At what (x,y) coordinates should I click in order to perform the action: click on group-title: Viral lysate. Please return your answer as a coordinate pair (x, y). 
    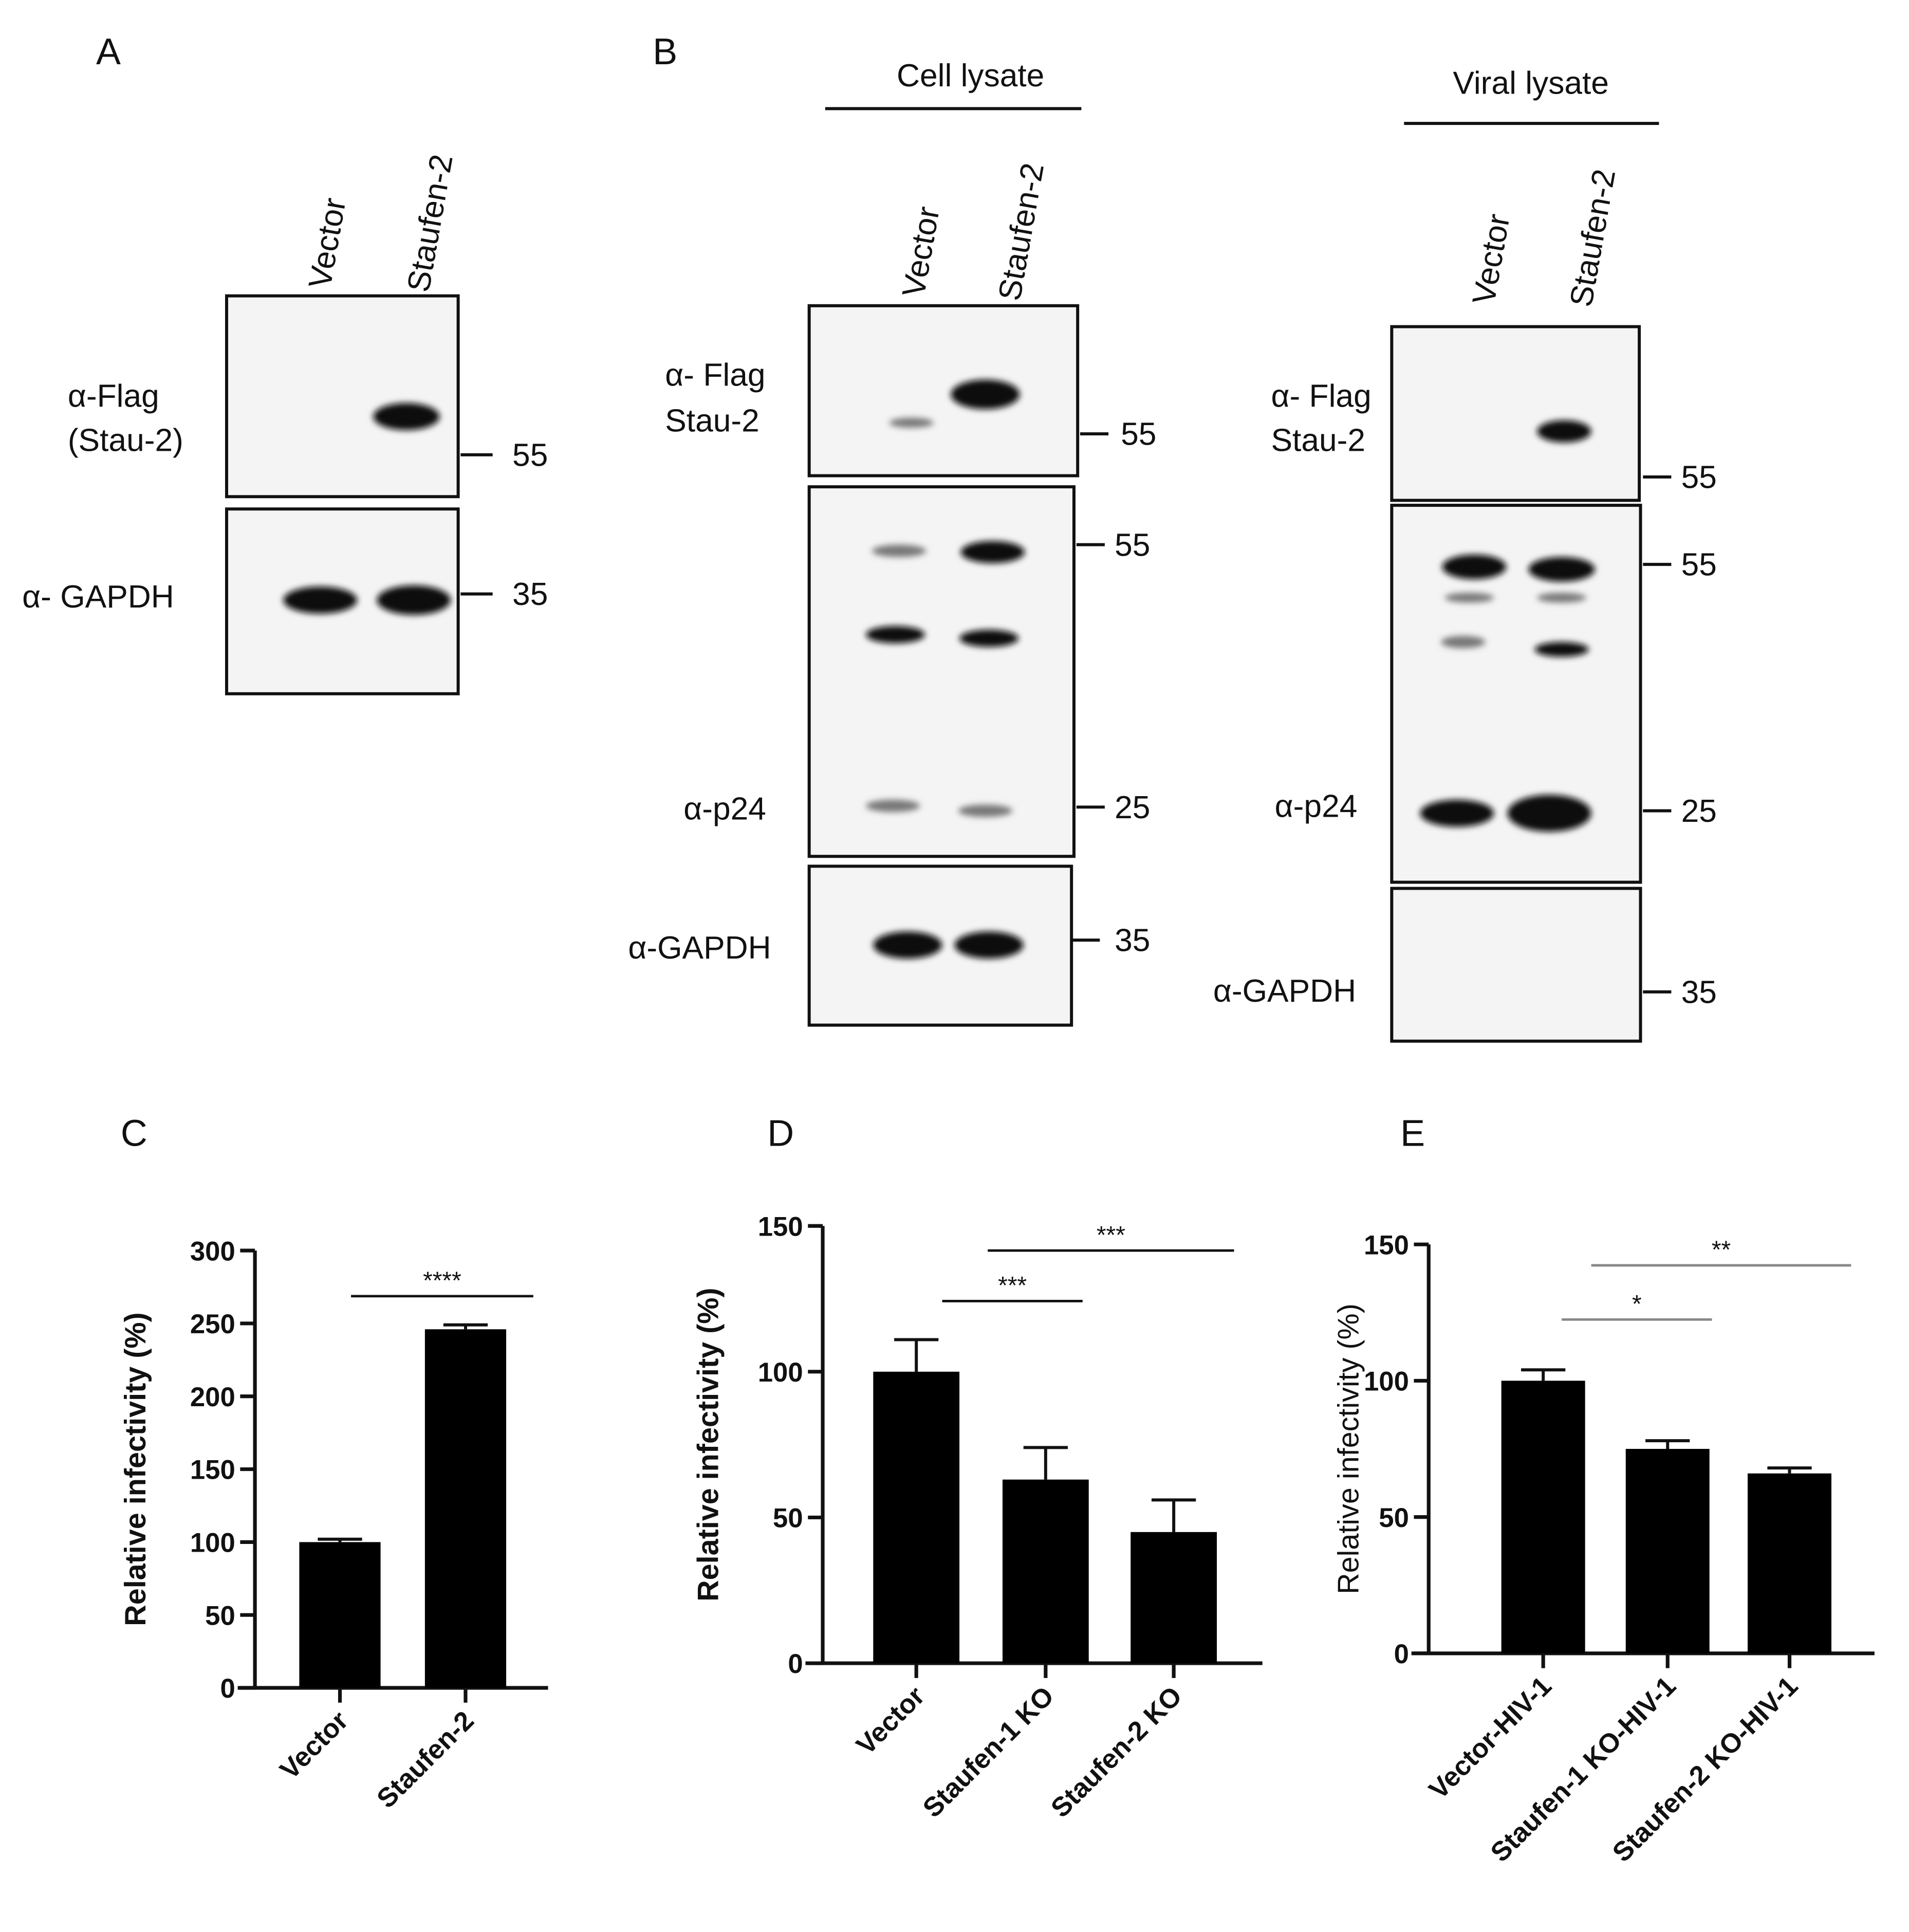
    Looking at the image, I should click on (1531, 83).